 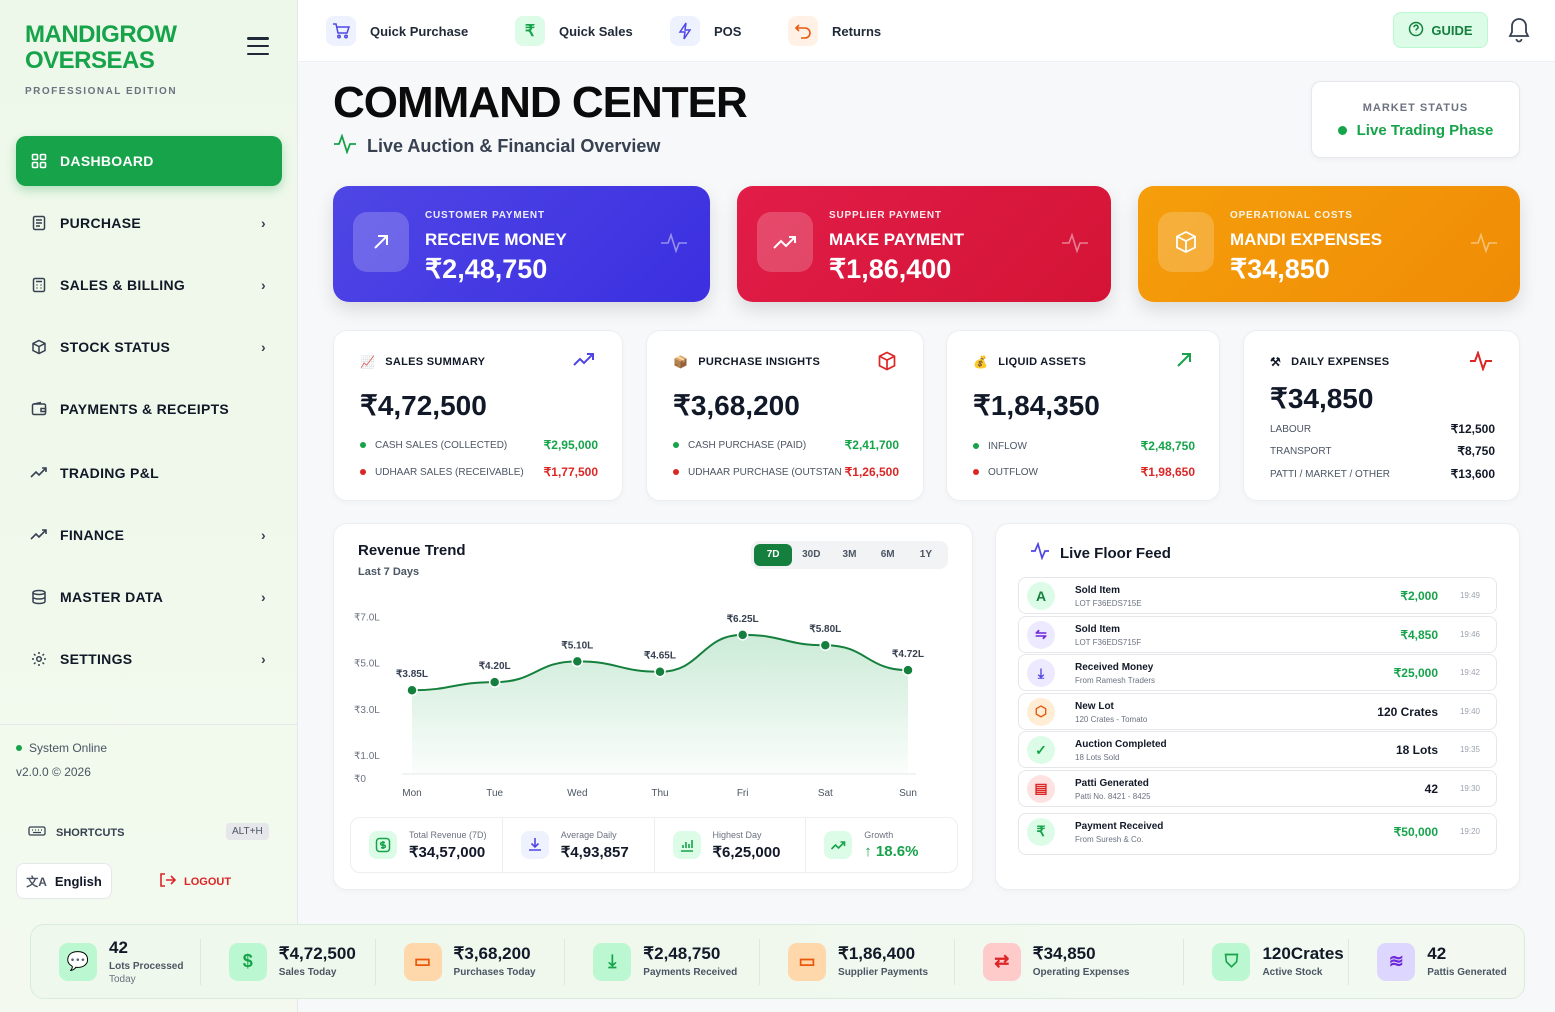 What do you see at coordinates (838, 845) in the screenshot?
I see `trending-up-icon` at bounding box center [838, 845].